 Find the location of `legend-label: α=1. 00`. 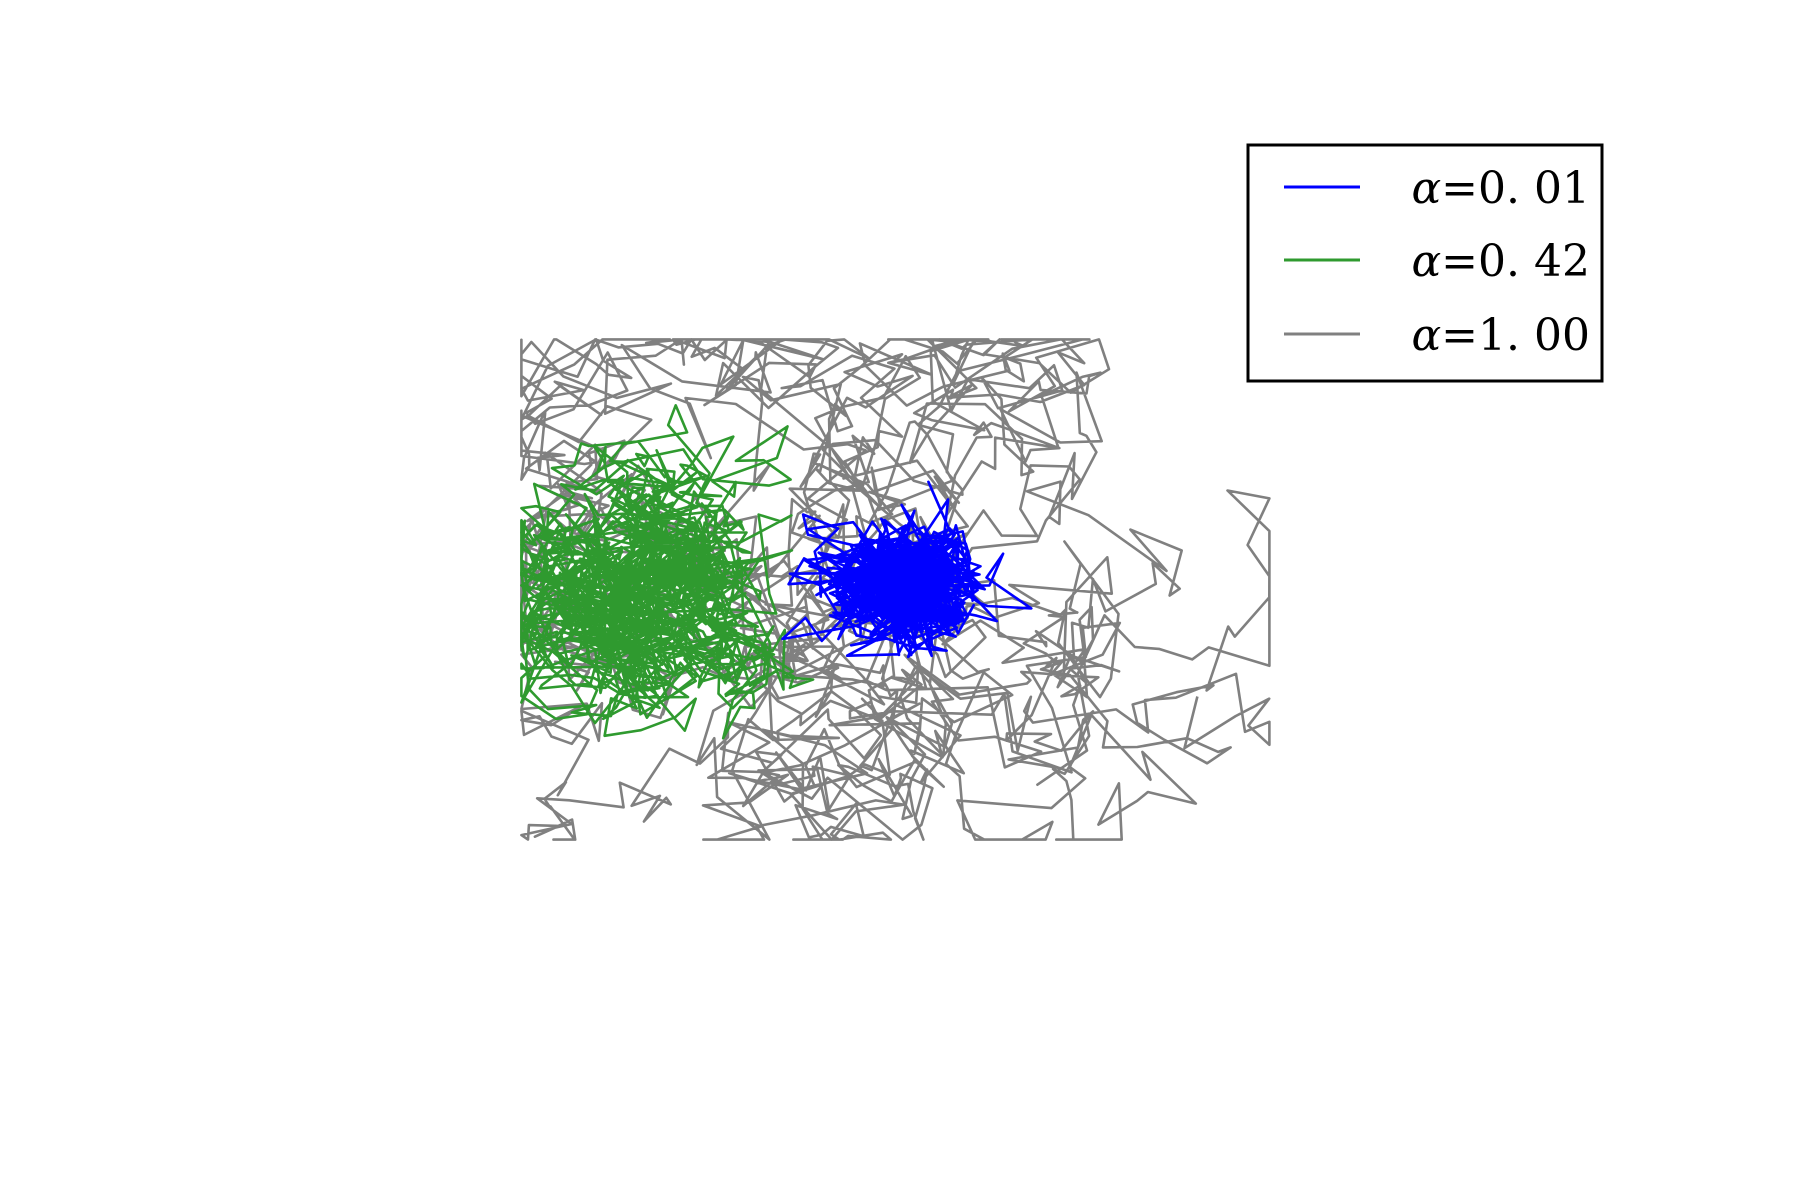

legend-label: α=1. 00 is located at coordinates (1500, 335).